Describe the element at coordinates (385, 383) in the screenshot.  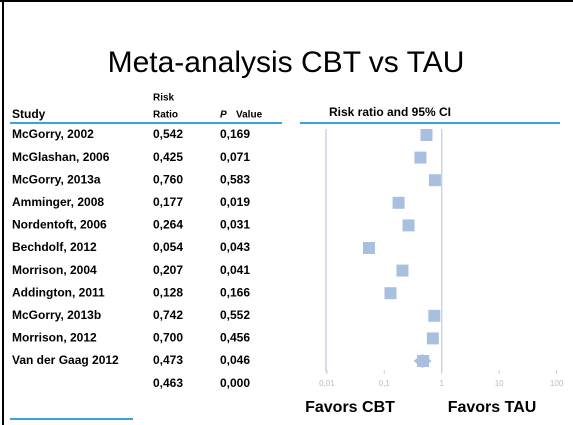
I see `x-tick-label: 0,1` at that location.